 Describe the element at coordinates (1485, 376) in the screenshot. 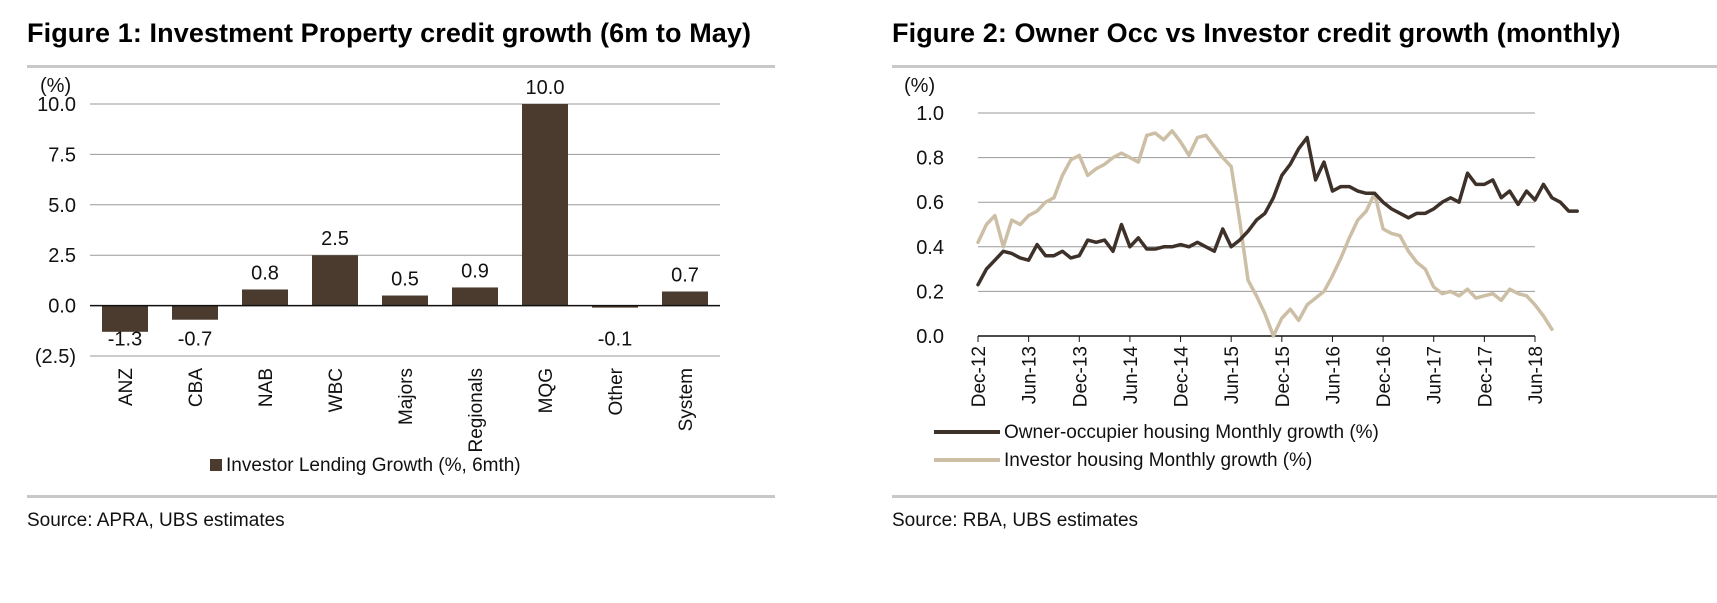

I see `x-tick-label: Dec-17` at that location.